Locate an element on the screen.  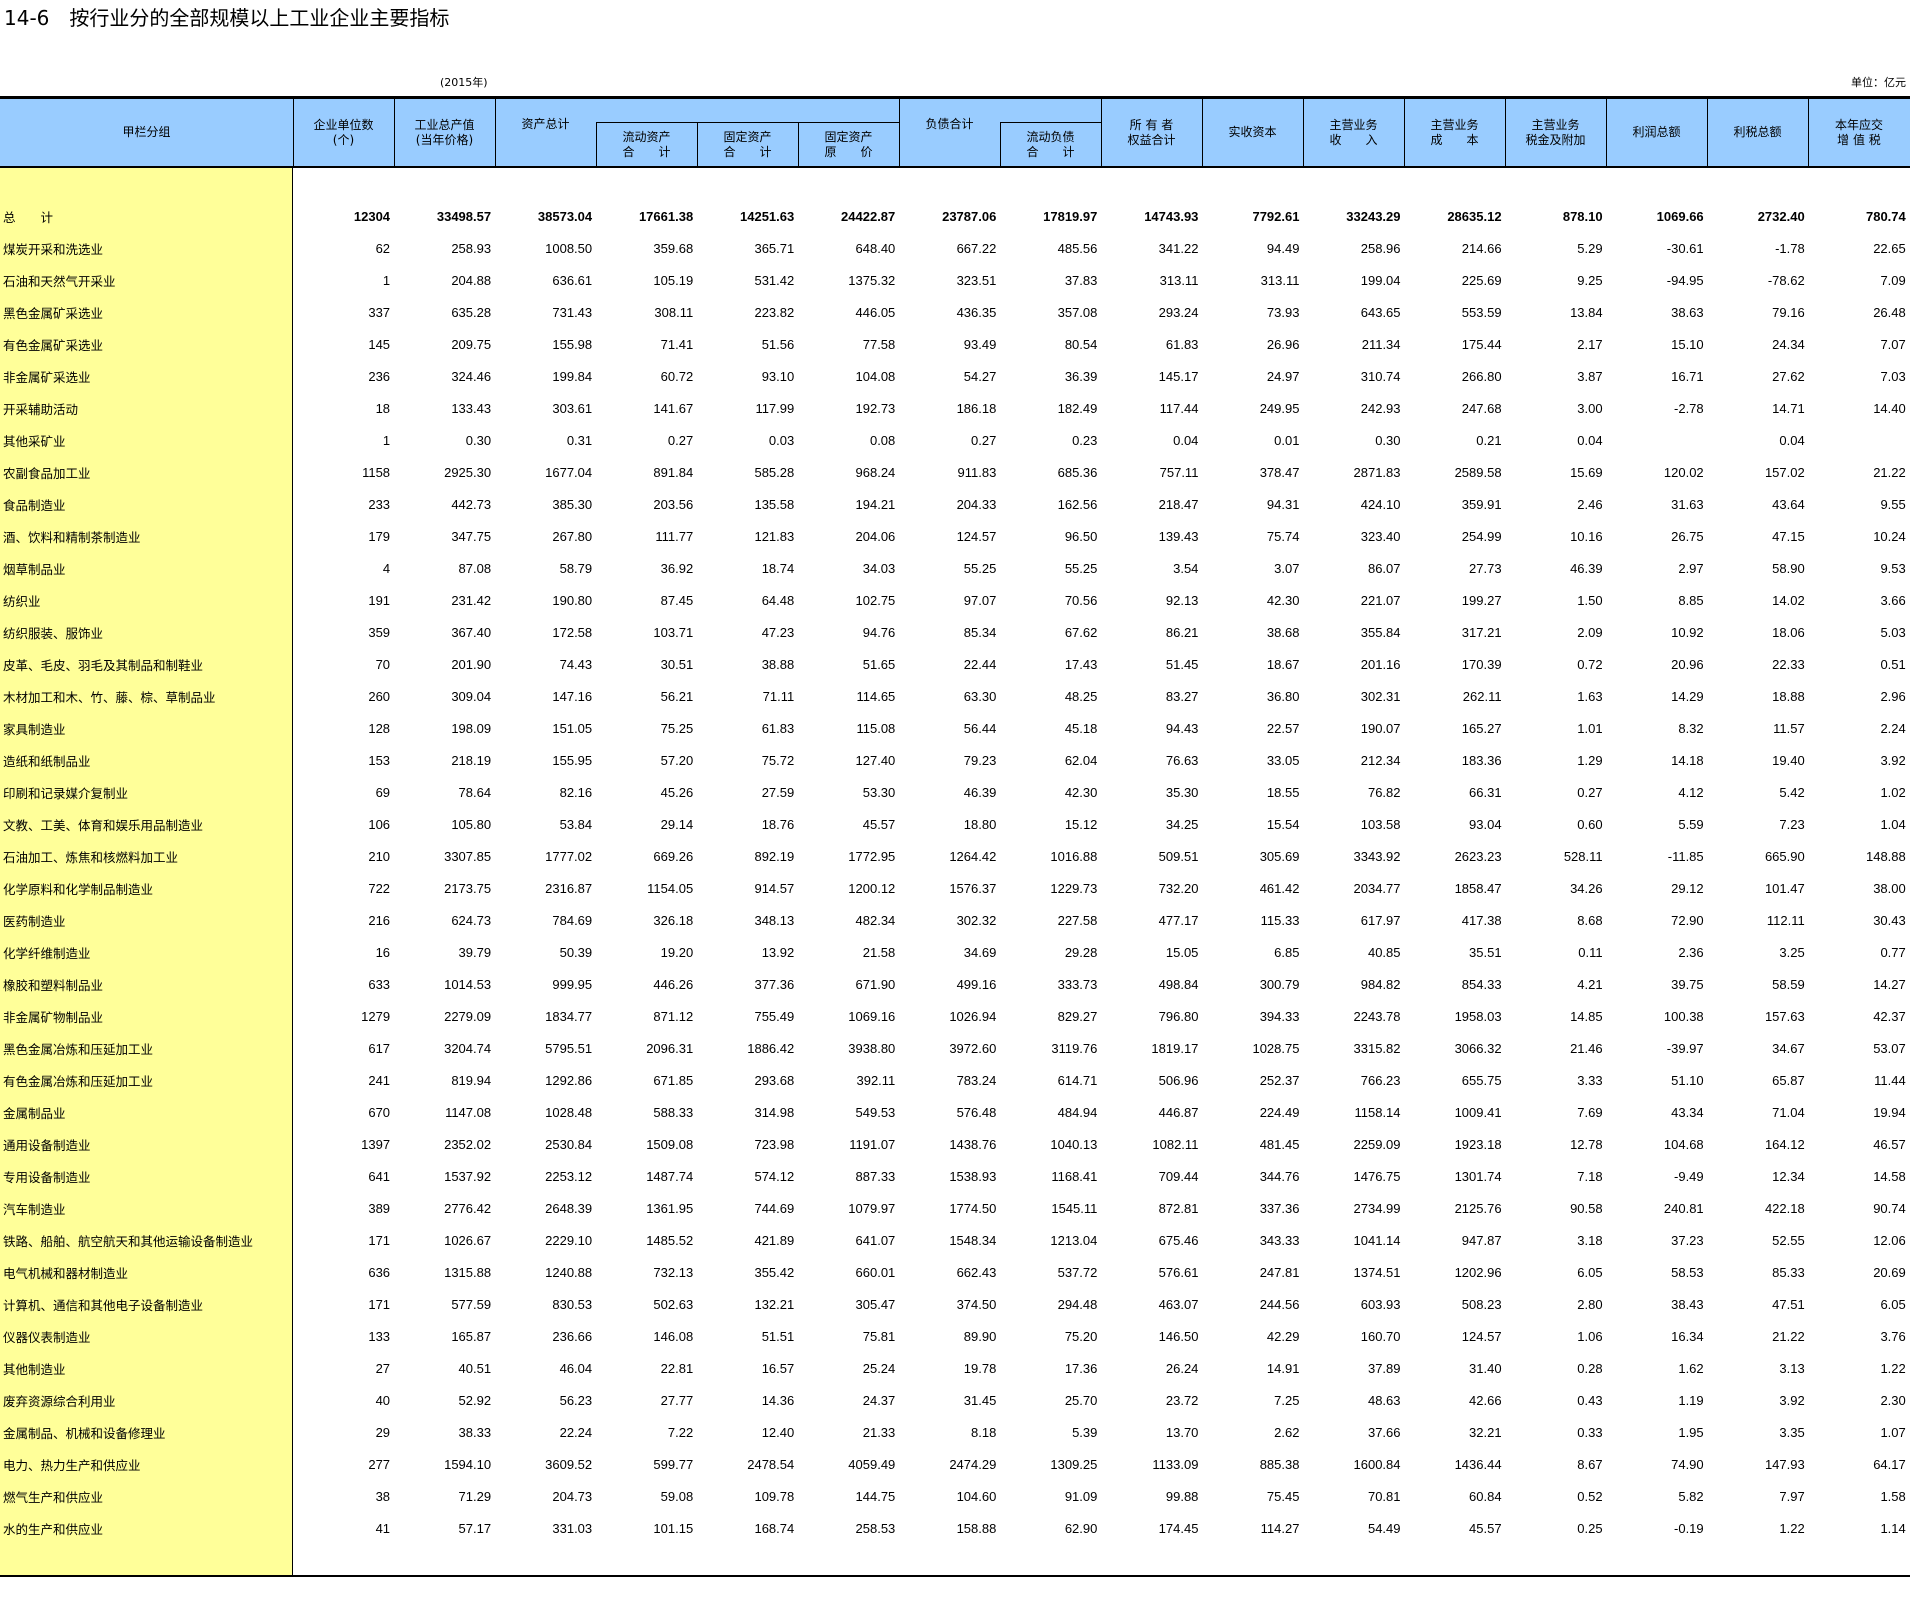
cell-value: 2478.54 is located at coordinates (771, 1464).